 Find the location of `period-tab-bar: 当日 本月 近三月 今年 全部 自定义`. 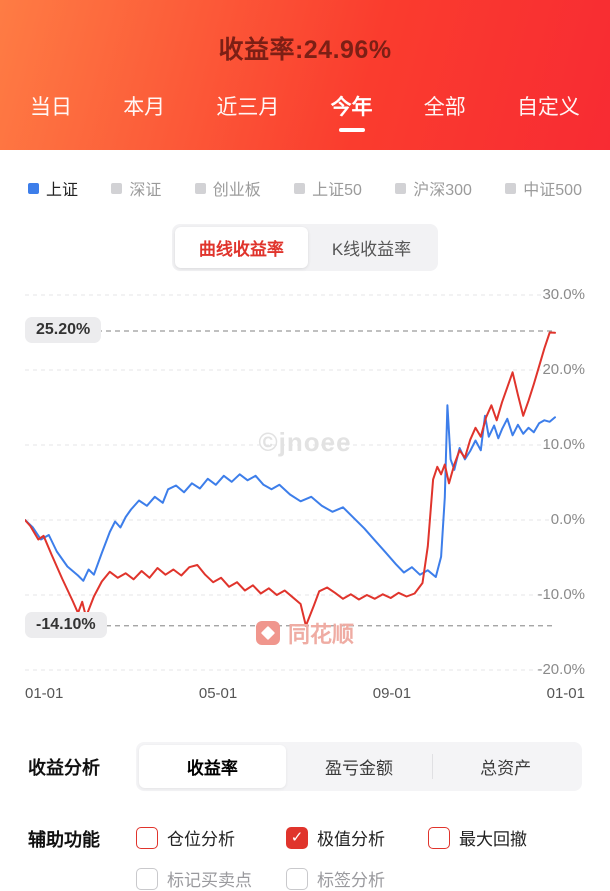

period-tab-bar: 当日 本月 近三月 今年 全部 自定义 is located at coordinates (305, 111).